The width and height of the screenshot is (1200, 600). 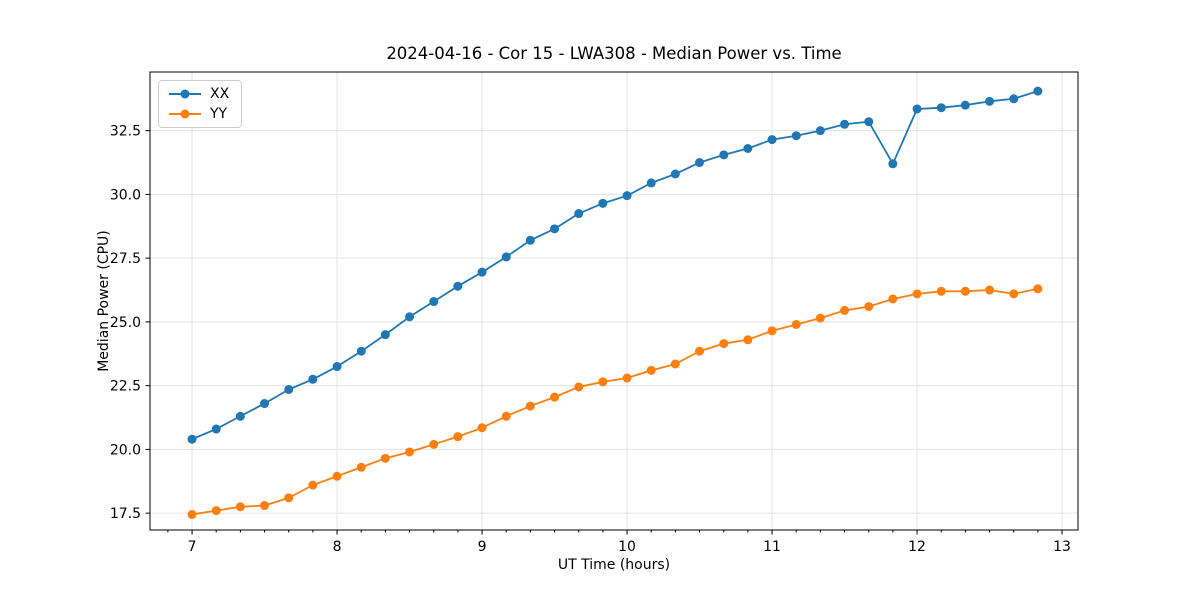 I want to click on legend-label-xx: XX, so click(x=220, y=94).